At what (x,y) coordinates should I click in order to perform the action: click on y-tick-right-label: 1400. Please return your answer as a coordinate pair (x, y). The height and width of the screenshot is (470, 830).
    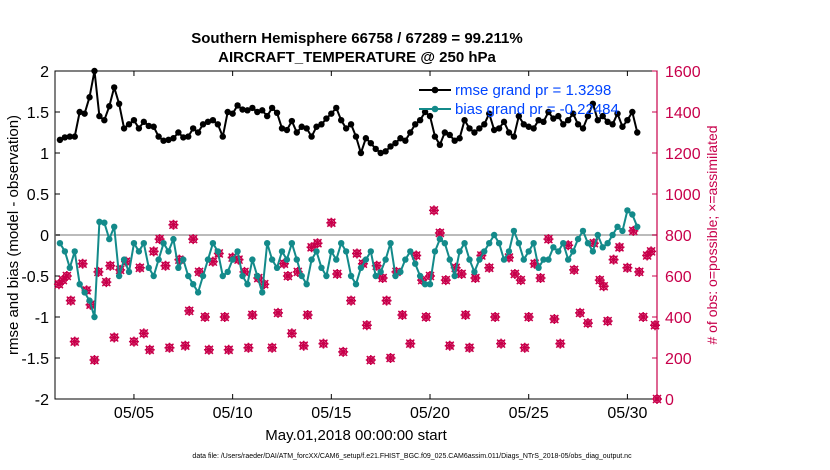
    Looking at the image, I should click on (683, 113).